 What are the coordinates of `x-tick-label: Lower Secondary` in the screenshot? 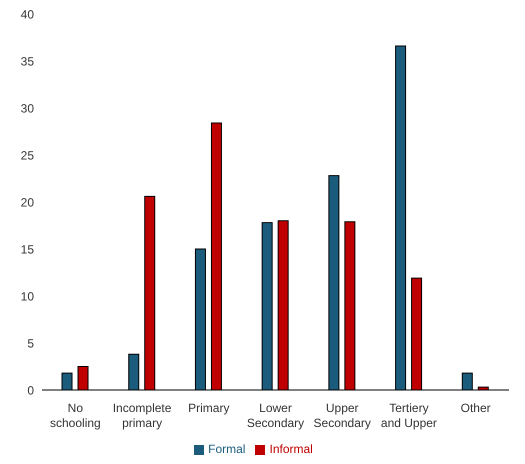 It's located at (275, 415).